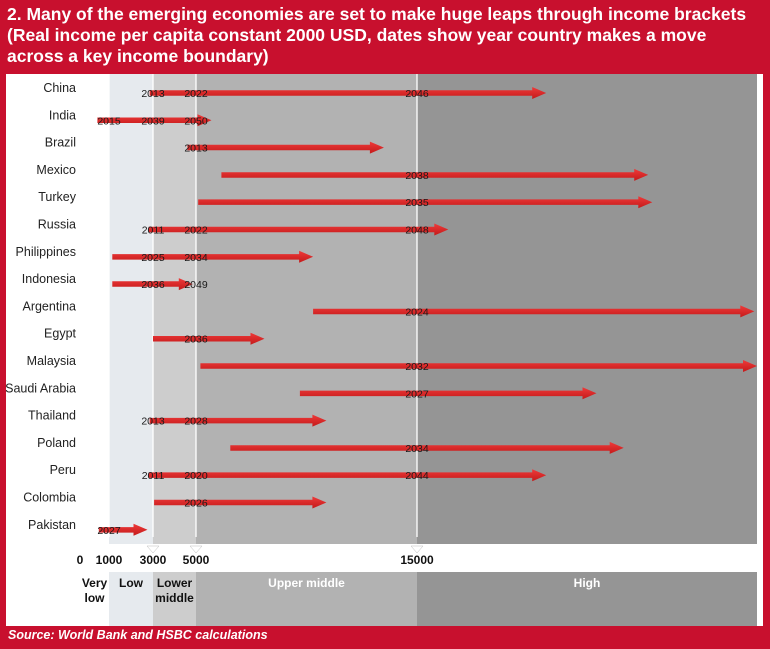  What do you see at coordinates (417, 394) in the screenshot?
I see `year-label-saudi-arabia-2027: 2027` at bounding box center [417, 394].